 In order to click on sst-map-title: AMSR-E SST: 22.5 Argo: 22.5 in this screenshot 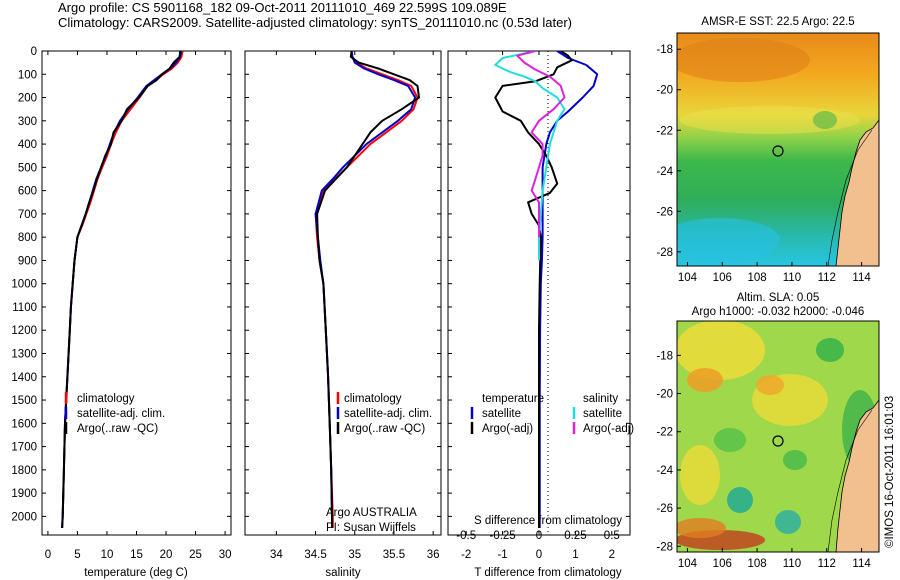, I will do `click(777, 22)`.